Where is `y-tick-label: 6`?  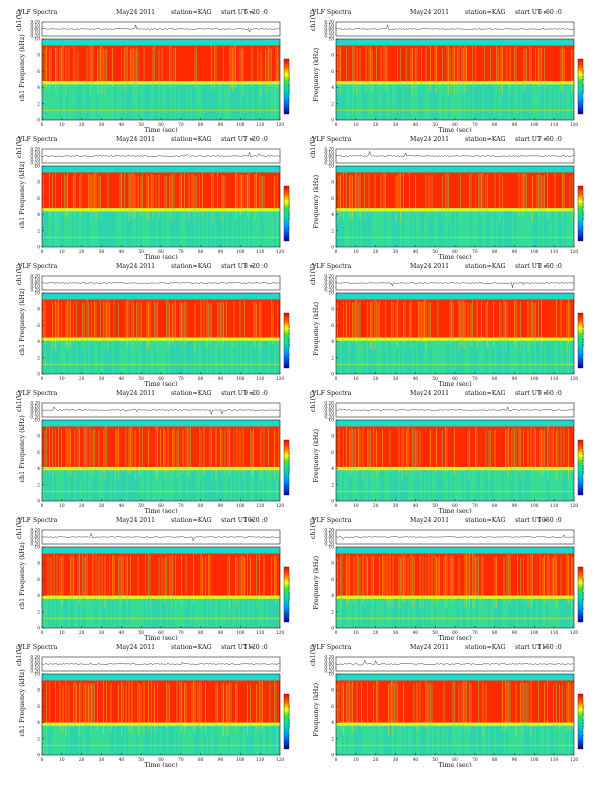 y-tick-label: 6 is located at coordinates (38, 326).